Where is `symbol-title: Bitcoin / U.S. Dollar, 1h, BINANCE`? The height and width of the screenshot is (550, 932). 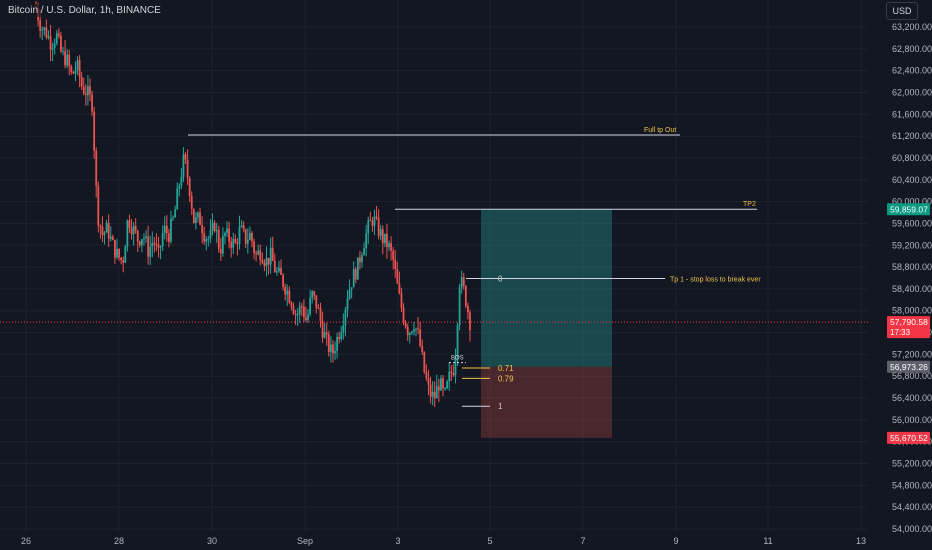 symbol-title: Bitcoin / U.S. Dollar, 1h, BINANCE is located at coordinates (84, 10).